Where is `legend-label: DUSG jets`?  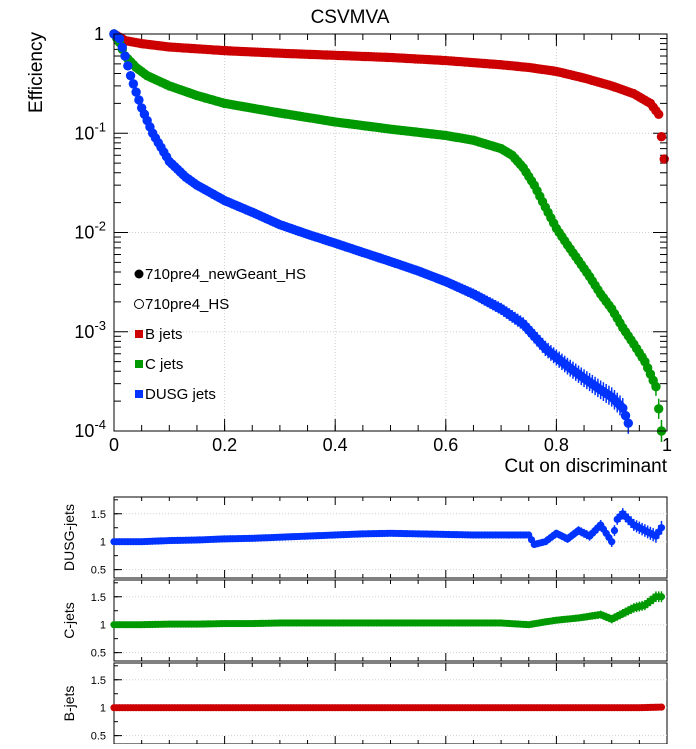 legend-label: DUSG jets is located at coordinates (180, 394).